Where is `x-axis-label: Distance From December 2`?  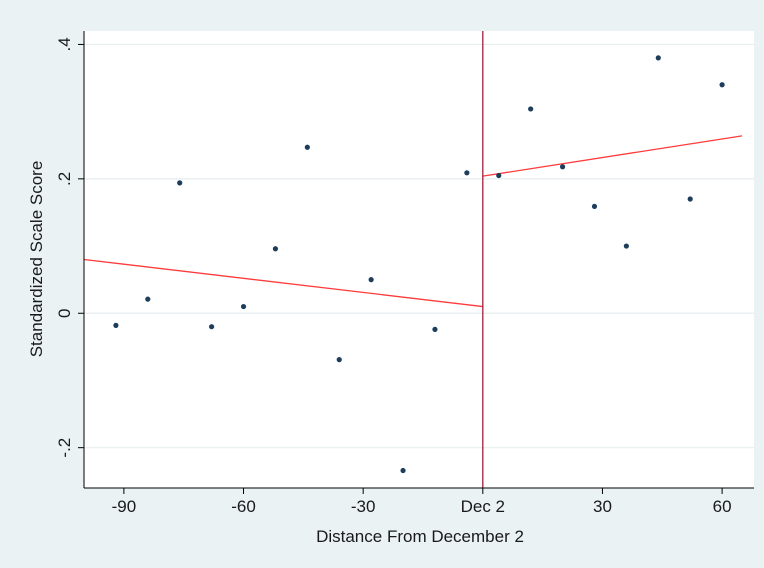
x-axis-label: Distance From December 2 is located at coordinates (420, 536).